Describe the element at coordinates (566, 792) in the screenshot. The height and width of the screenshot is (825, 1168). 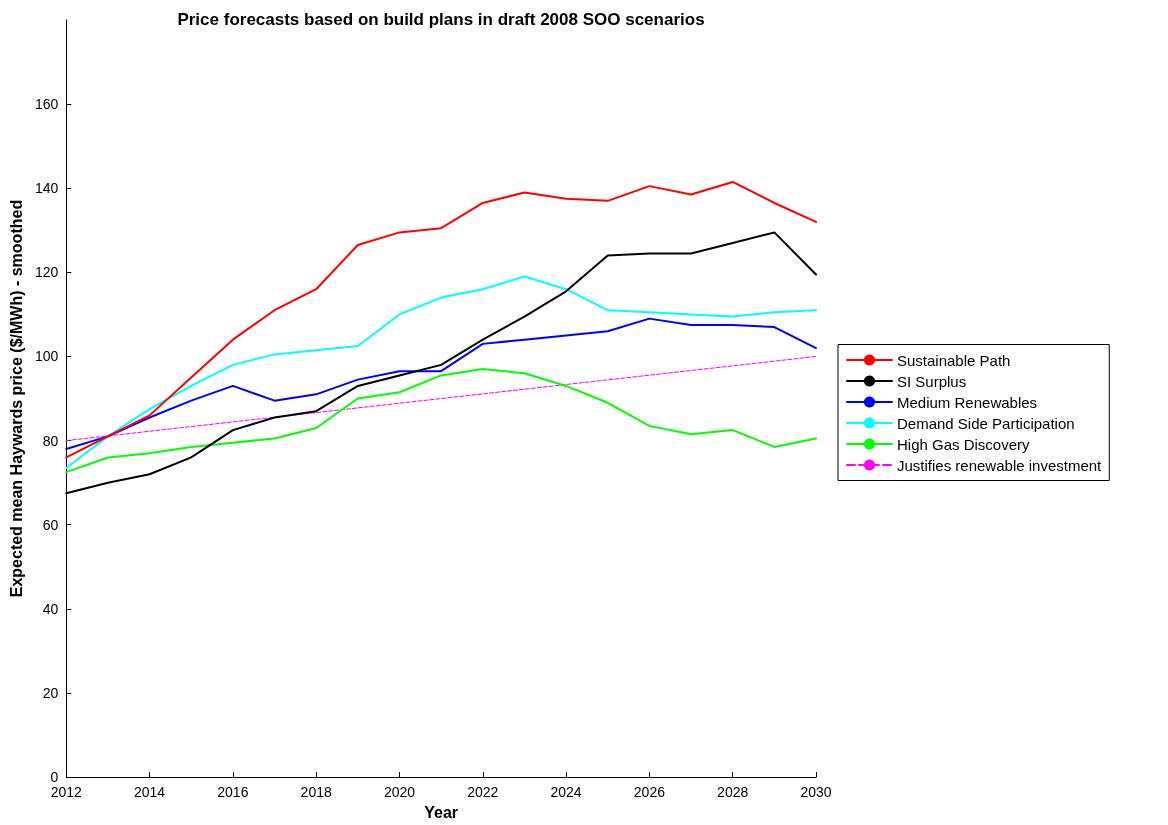
I see `x-tick-label: 2024` at that location.